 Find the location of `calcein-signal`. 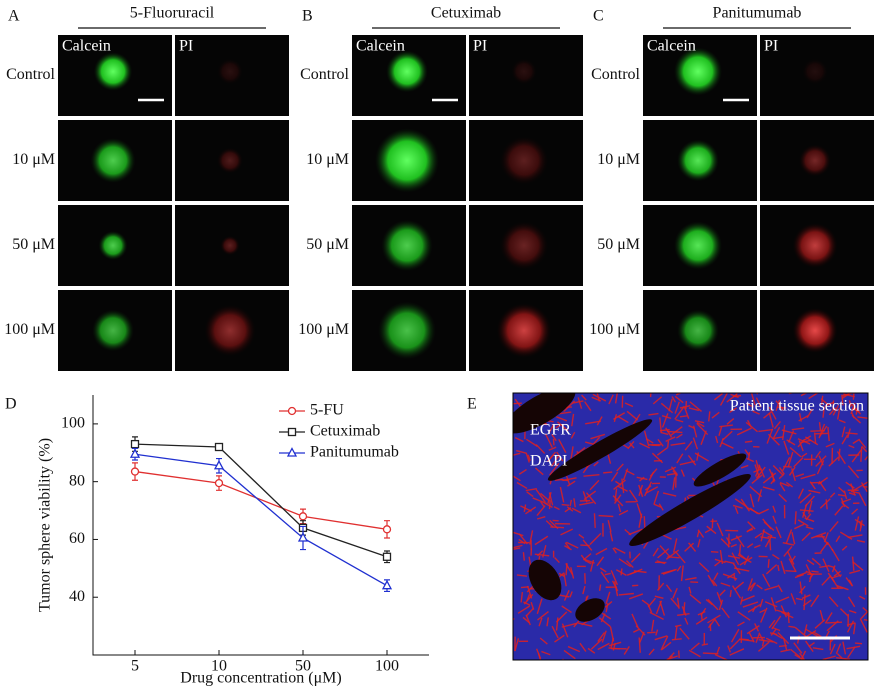

calcein-signal is located at coordinates (407, 245).